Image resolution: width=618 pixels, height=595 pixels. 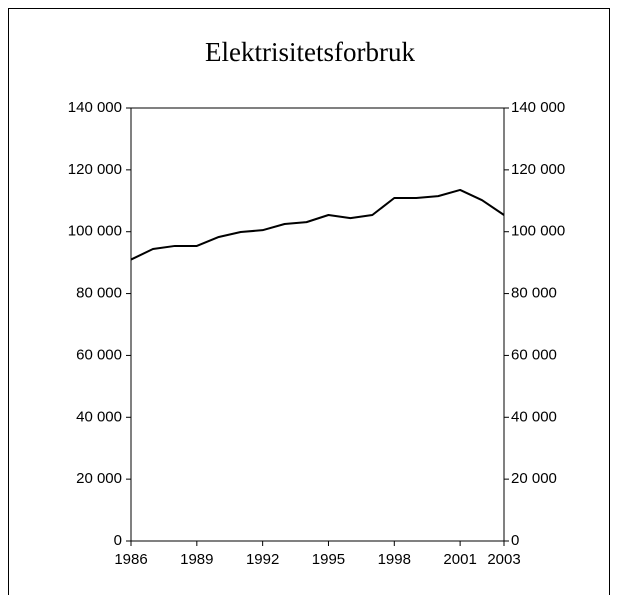 I want to click on y2-tick-label: 60 000, so click(x=534, y=354).